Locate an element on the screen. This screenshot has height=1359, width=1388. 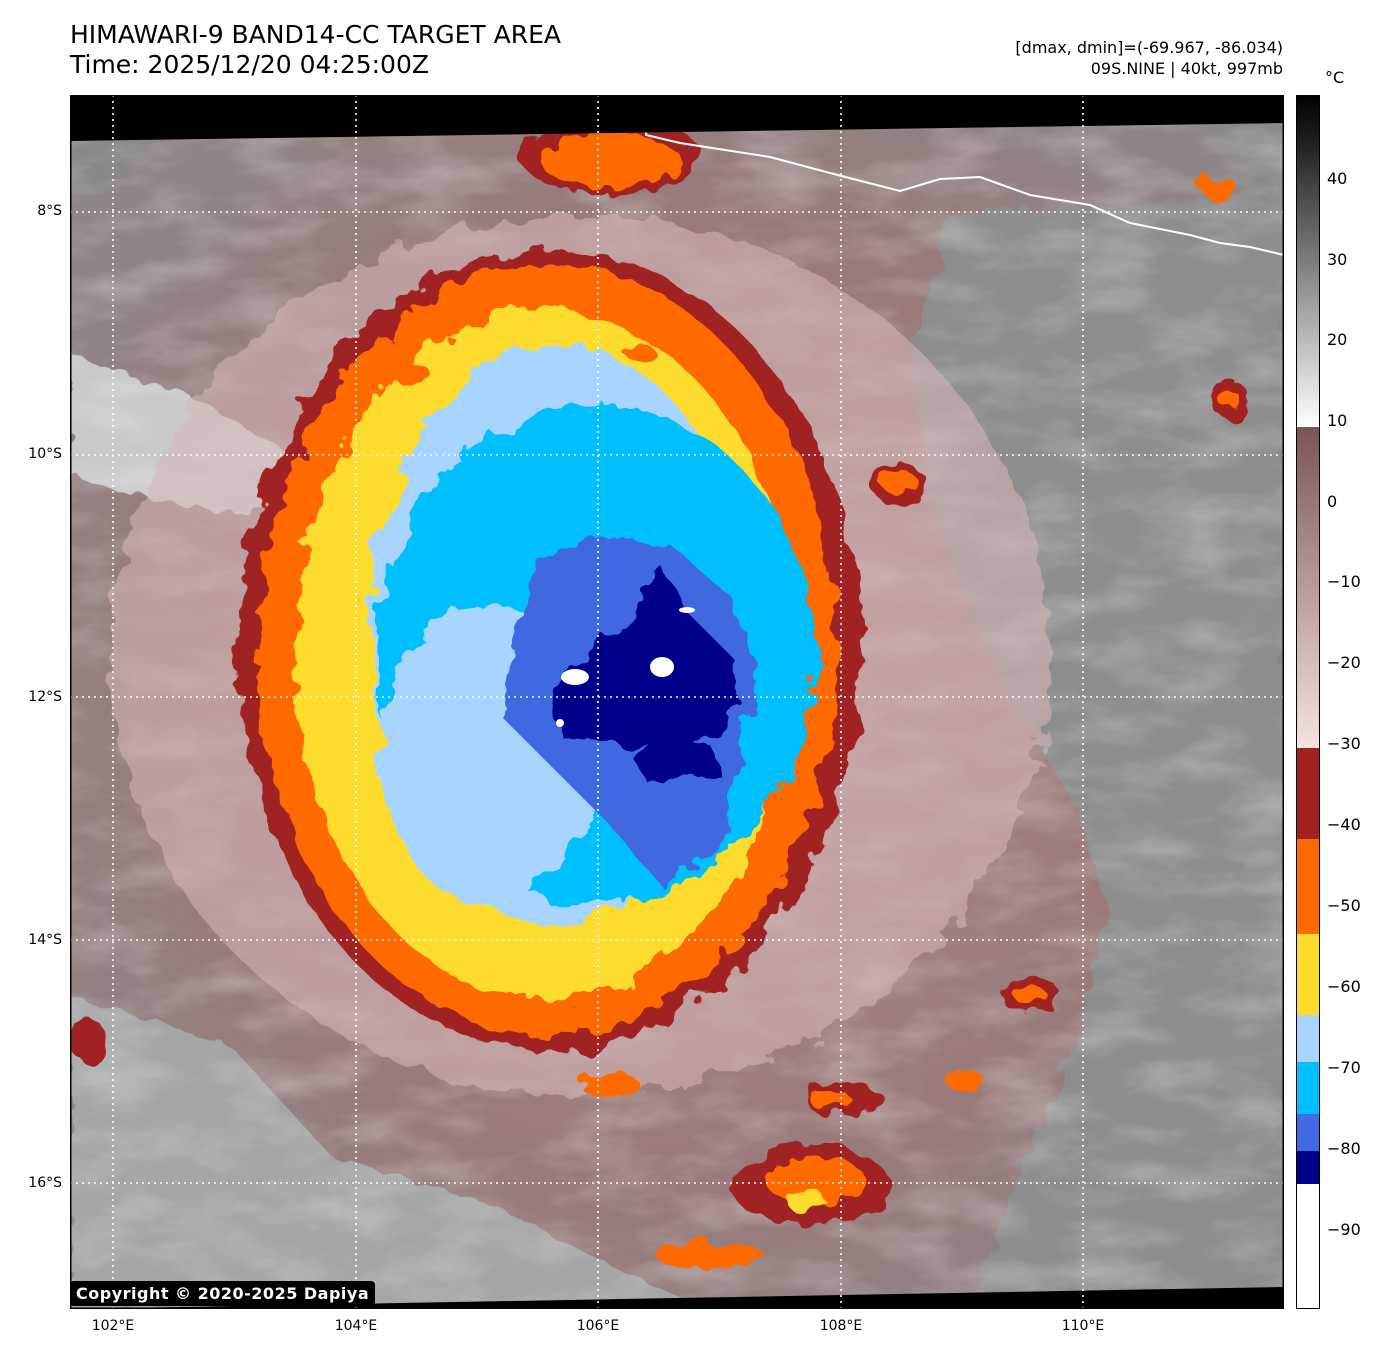
lat-label-10s: 10°S is located at coordinates (45, 454).